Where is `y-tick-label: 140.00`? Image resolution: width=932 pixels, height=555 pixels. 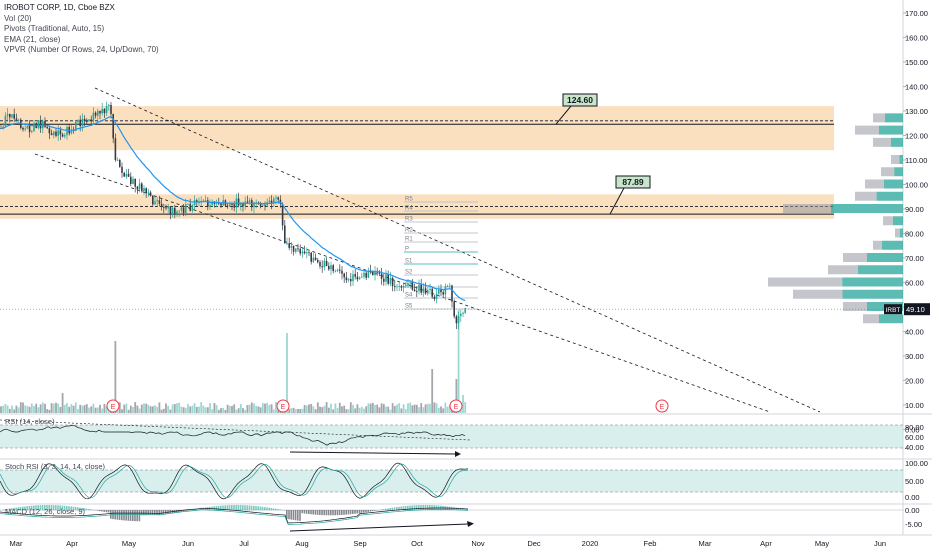
y-tick-label: 140.00 is located at coordinates (916, 87).